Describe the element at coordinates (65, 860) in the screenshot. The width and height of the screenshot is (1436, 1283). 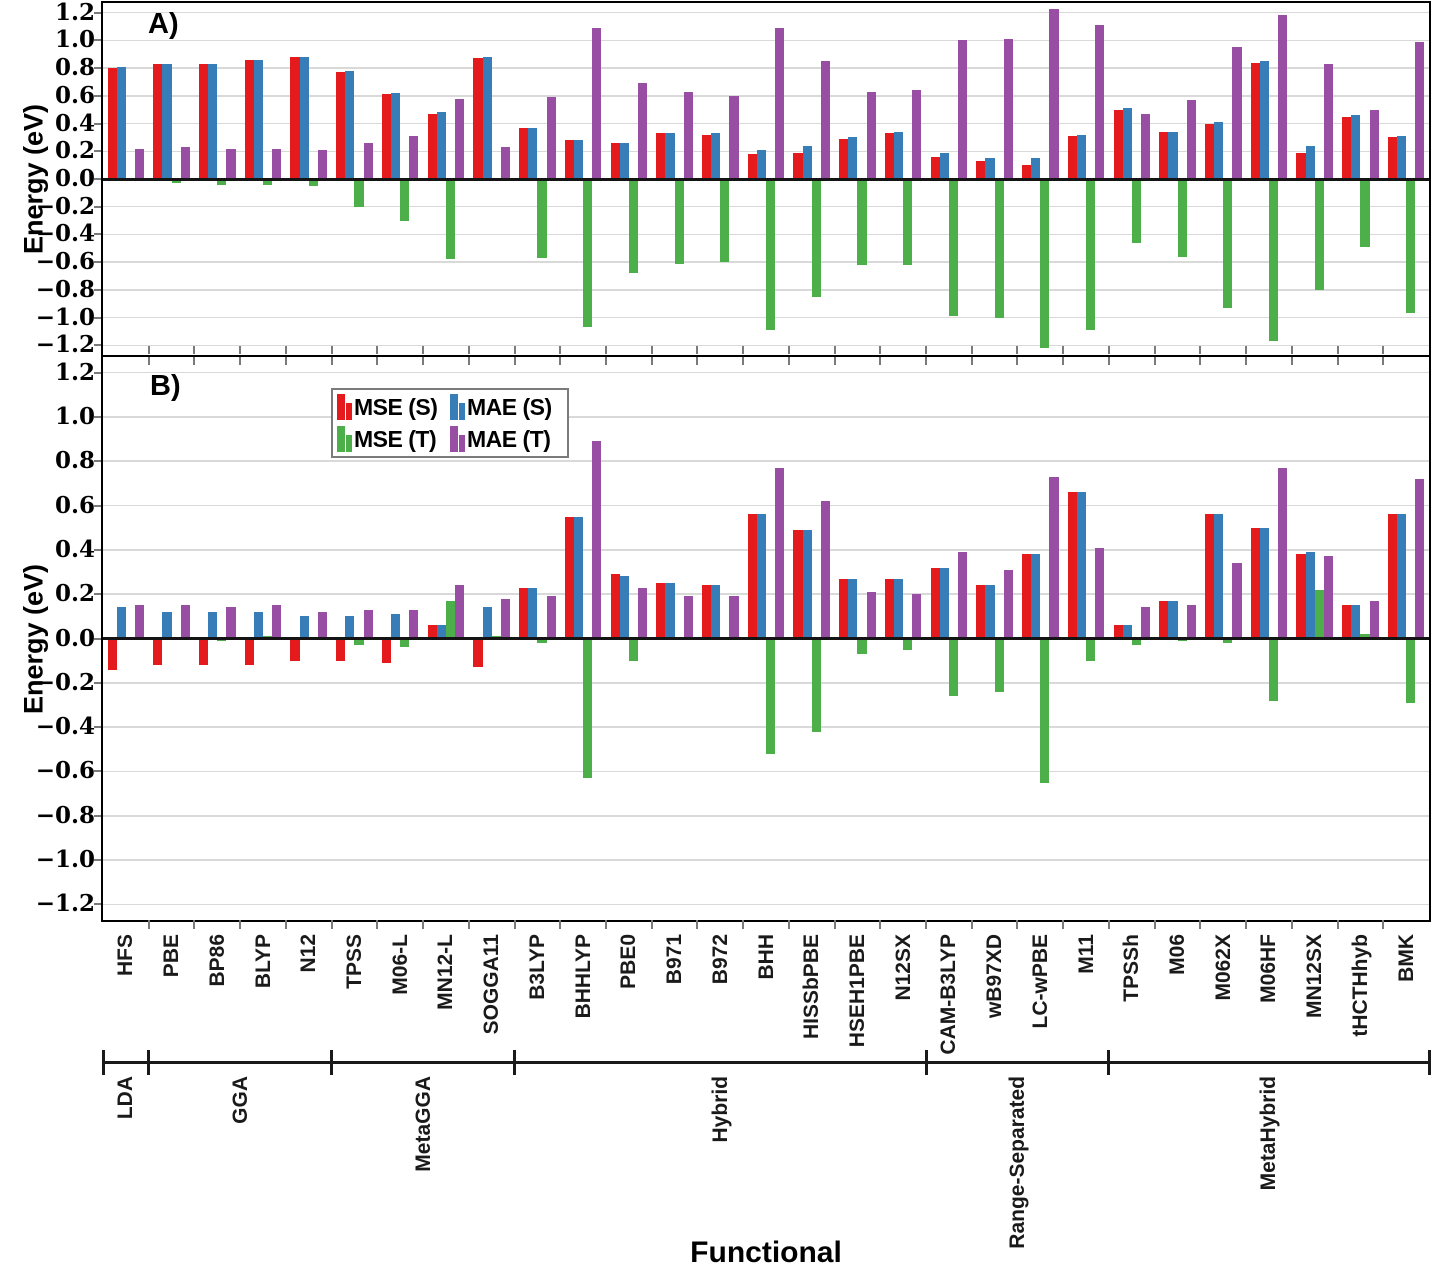
I see `y-tick-label: −1.0` at that location.